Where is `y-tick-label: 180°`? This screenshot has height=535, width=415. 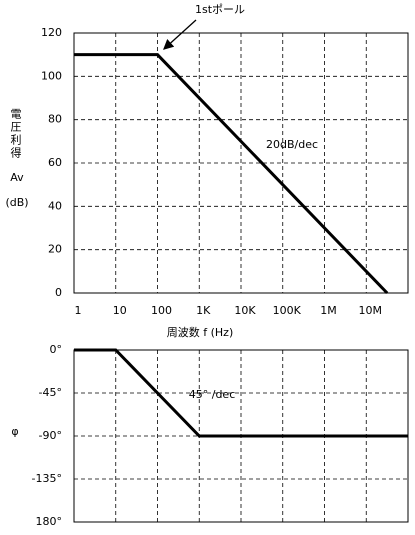 y-tick-label: 180° is located at coordinates (49, 521).